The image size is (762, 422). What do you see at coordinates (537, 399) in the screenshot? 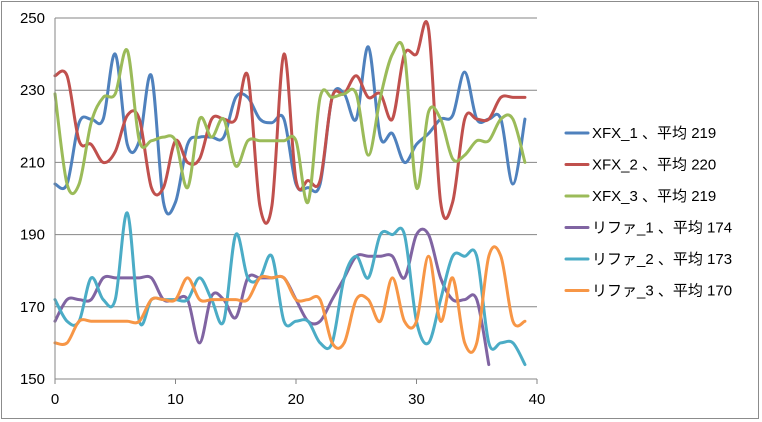
I see `x-tick-label: 40` at bounding box center [537, 399].